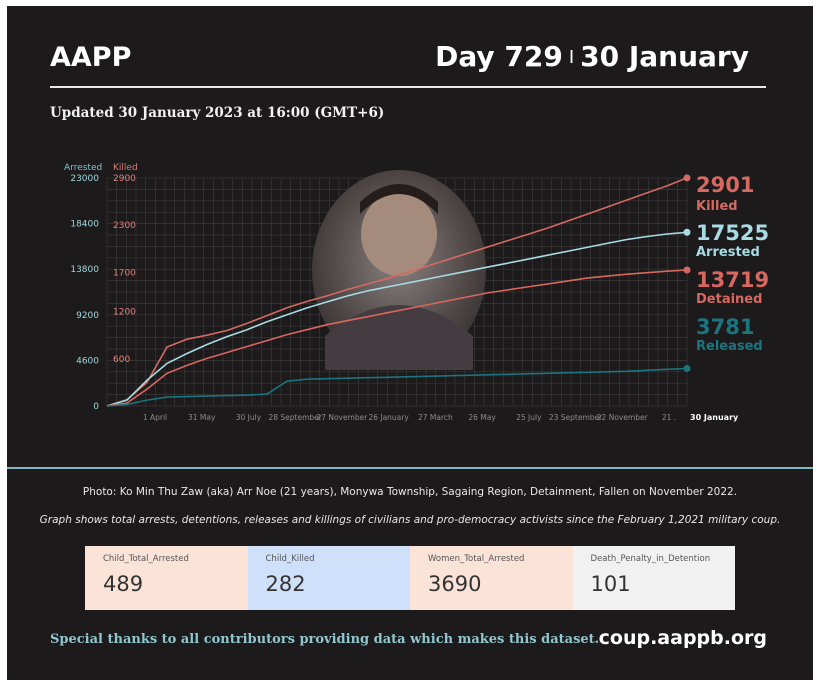  I want to click on right-tick-label: 2900, so click(124, 179).